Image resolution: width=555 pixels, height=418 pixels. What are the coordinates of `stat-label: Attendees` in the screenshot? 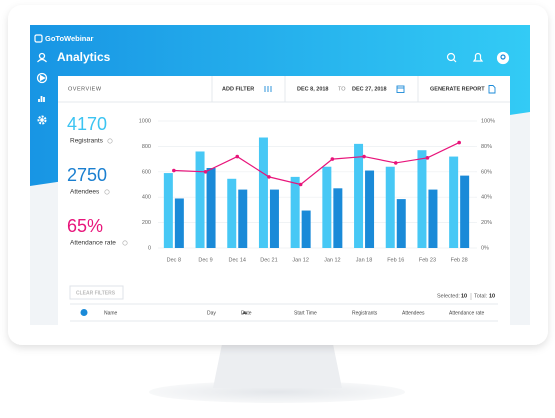 It's located at (85, 192).